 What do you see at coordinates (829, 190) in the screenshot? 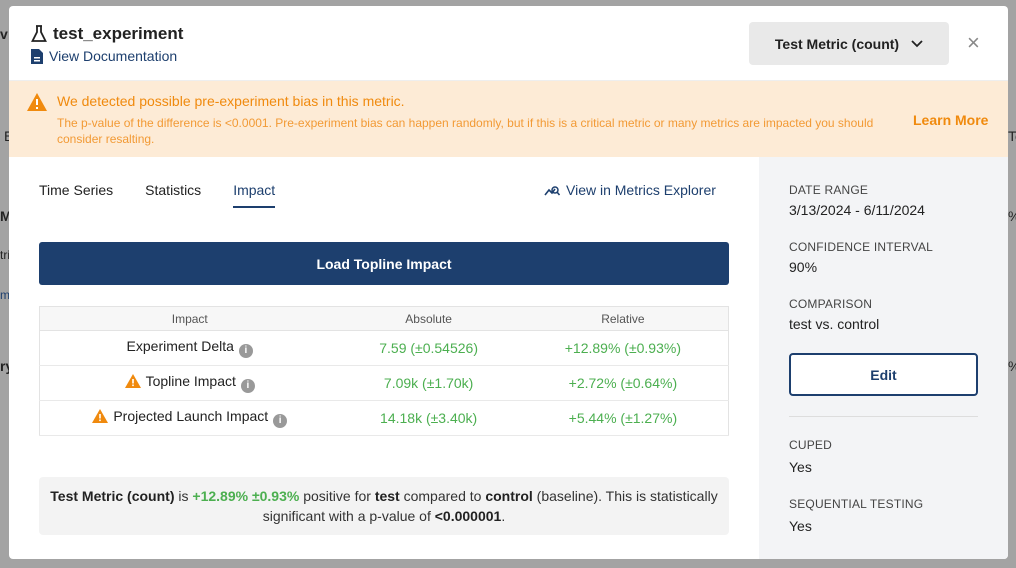
I see `date-range-label: DATE RANGE` at bounding box center [829, 190].